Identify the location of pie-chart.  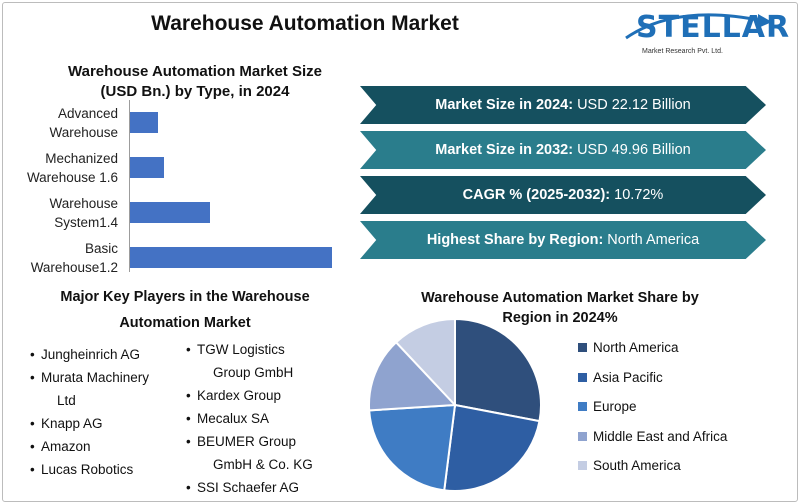
(455, 405).